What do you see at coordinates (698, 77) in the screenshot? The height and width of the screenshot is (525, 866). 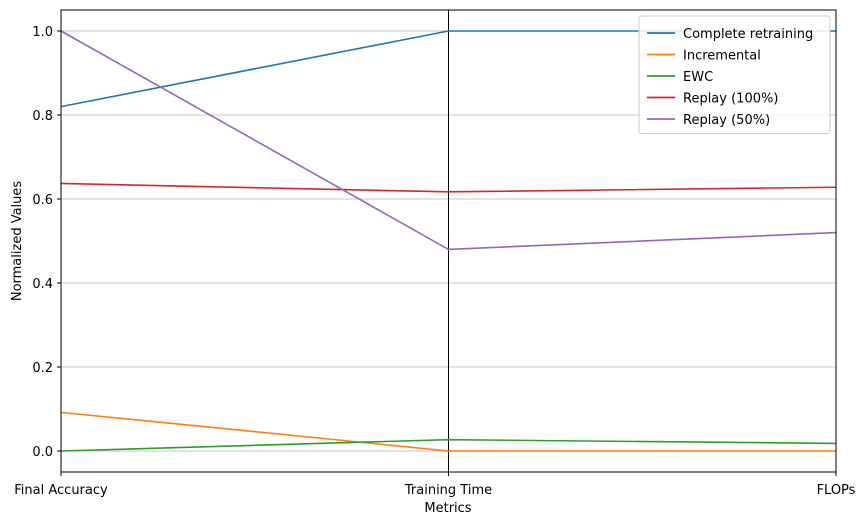 I see `legend-label: EWC` at bounding box center [698, 77].